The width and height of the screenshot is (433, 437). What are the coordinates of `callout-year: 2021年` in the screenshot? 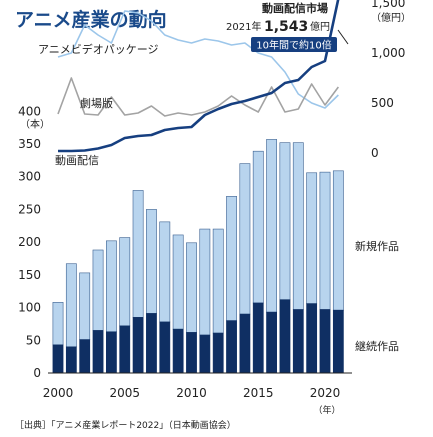 It's located at (243, 26).